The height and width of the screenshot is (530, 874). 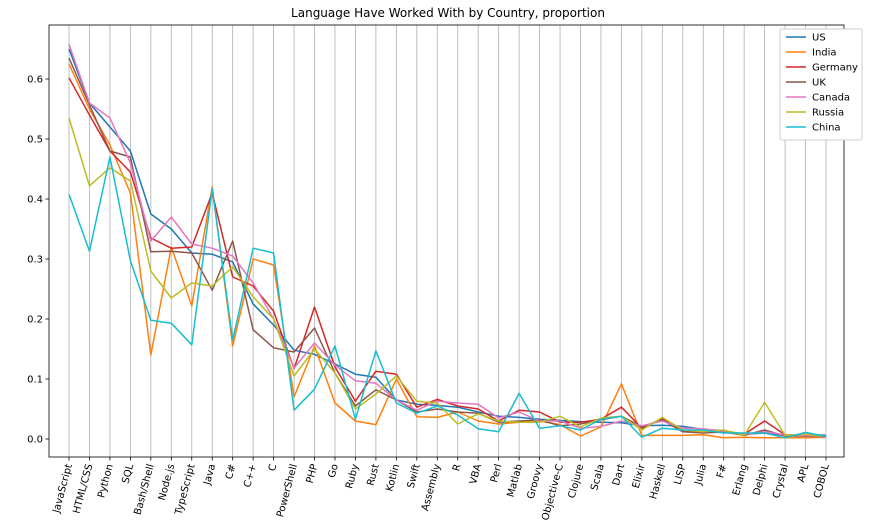 What do you see at coordinates (761, 480) in the screenshot?
I see `x-tick-label: Delphi` at bounding box center [761, 480].